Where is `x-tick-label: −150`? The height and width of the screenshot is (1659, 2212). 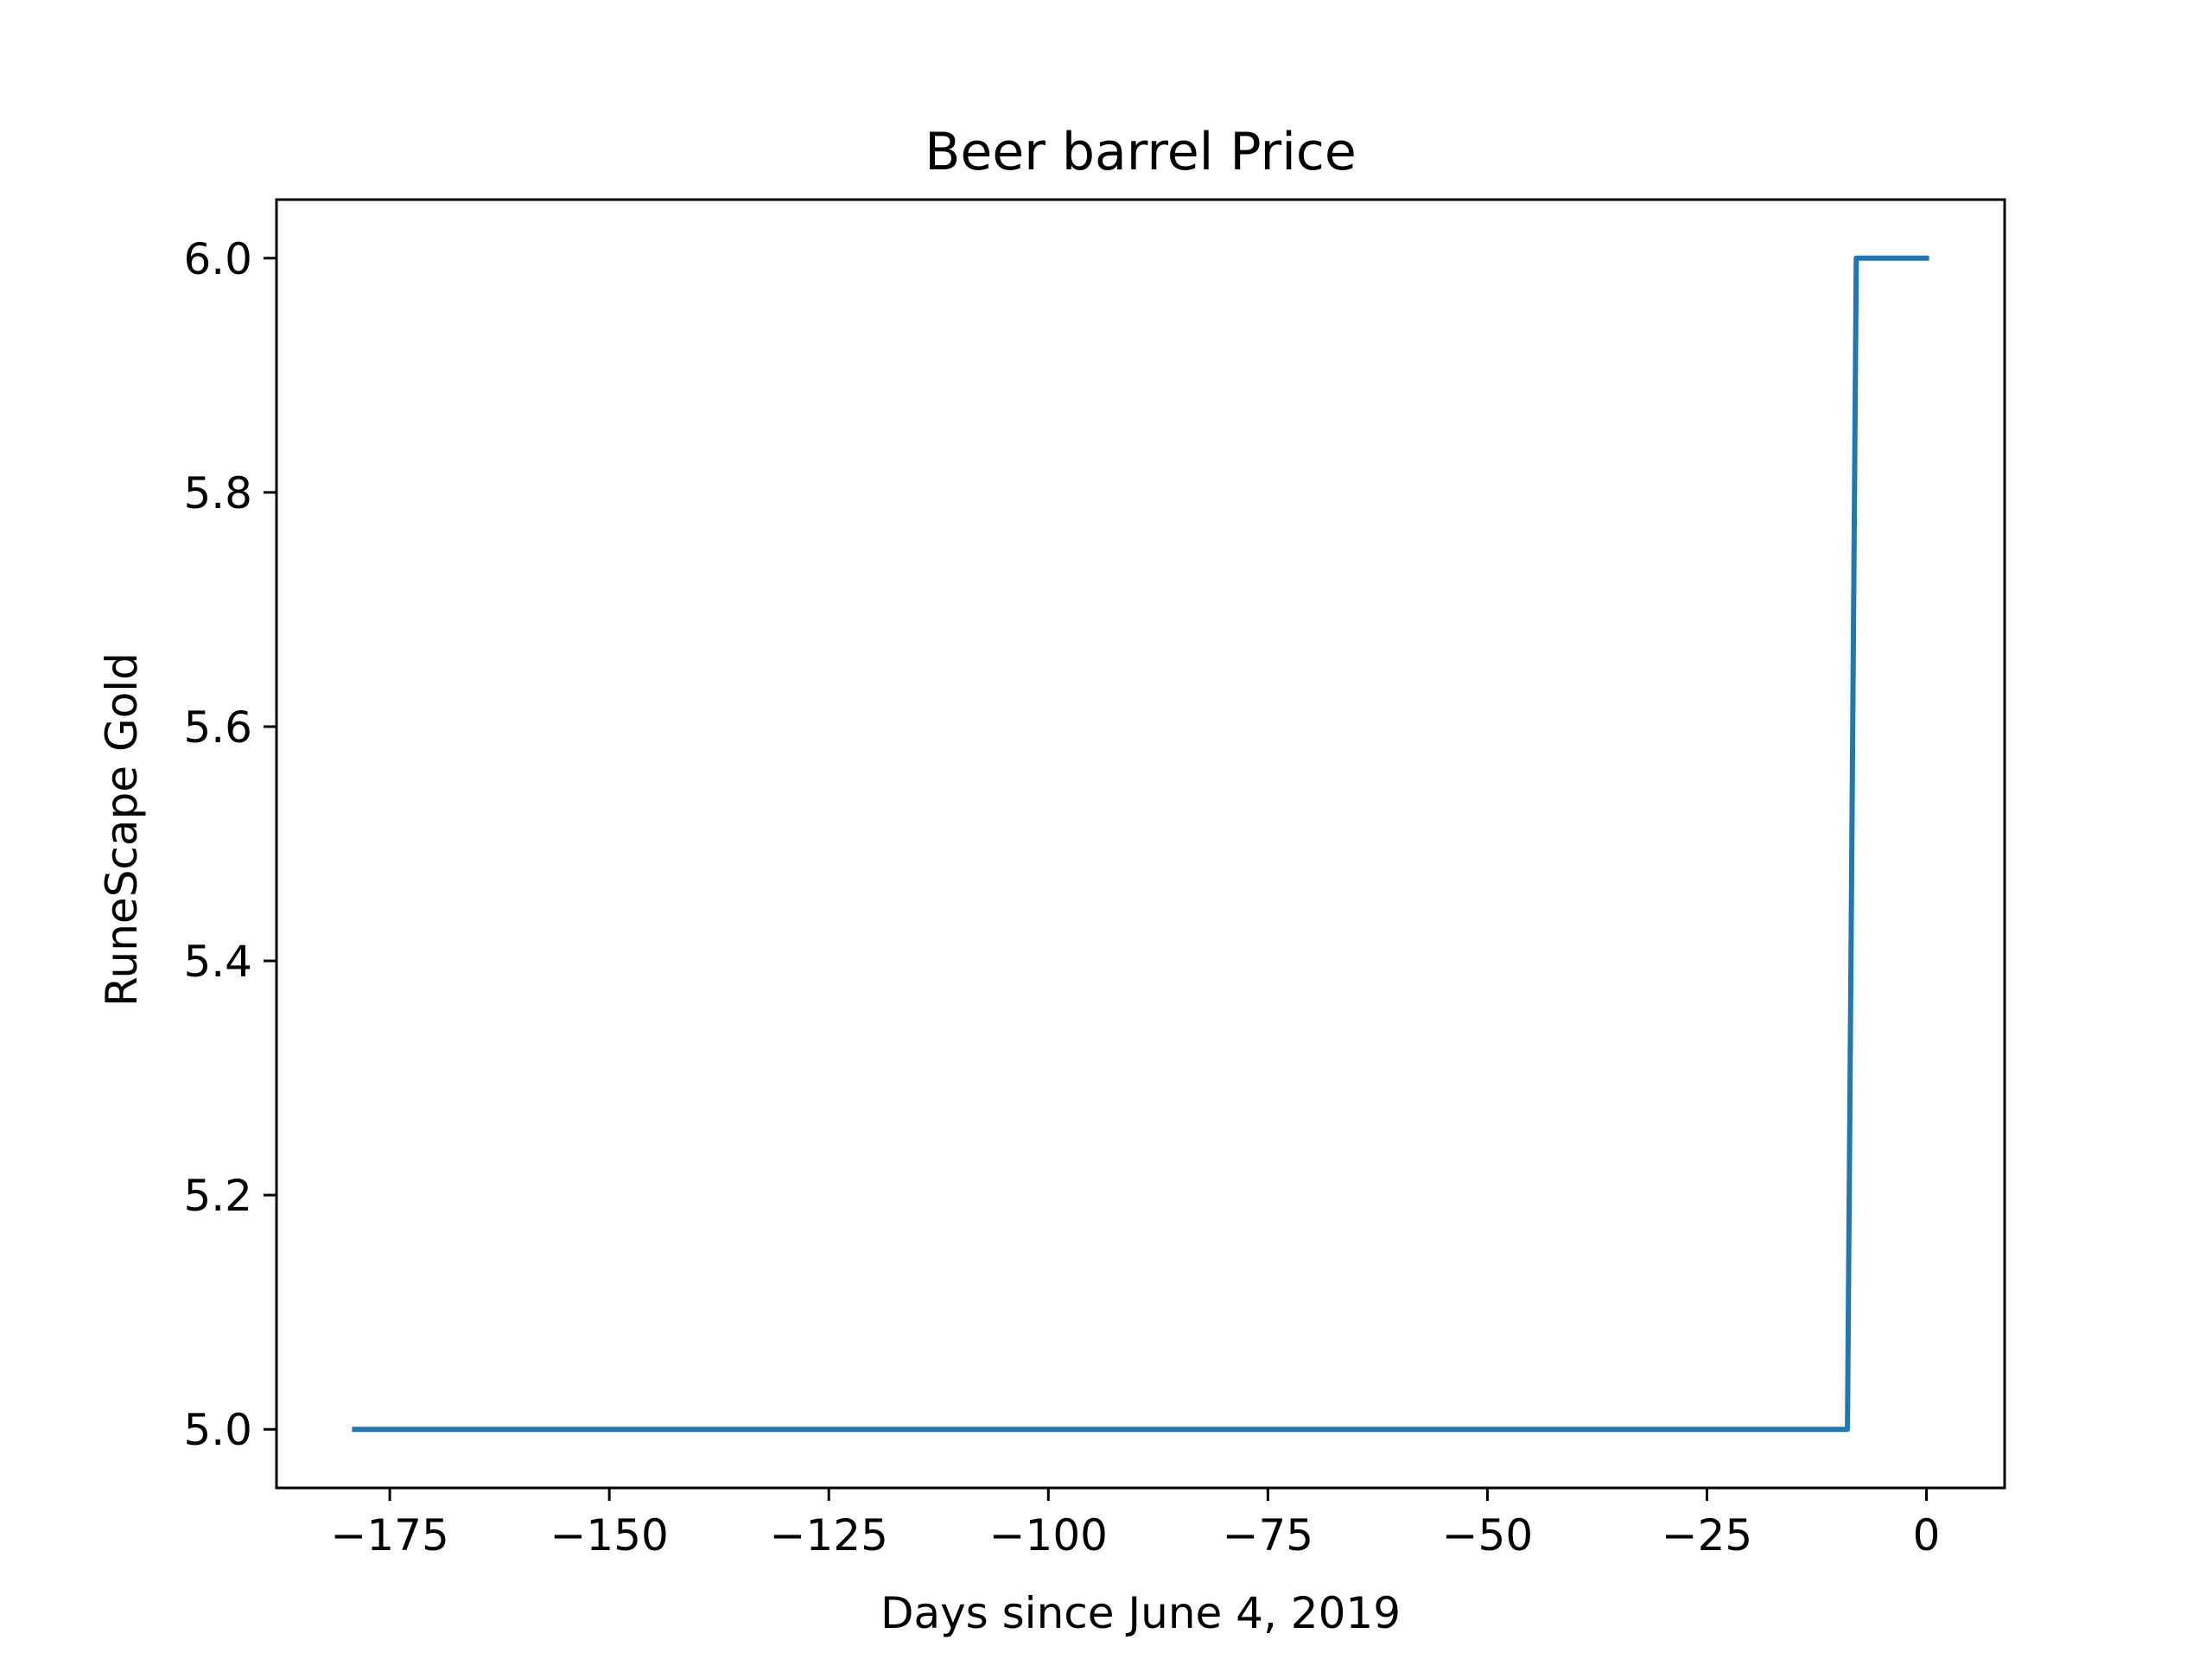 x-tick-label: −150 is located at coordinates (609, 1535).